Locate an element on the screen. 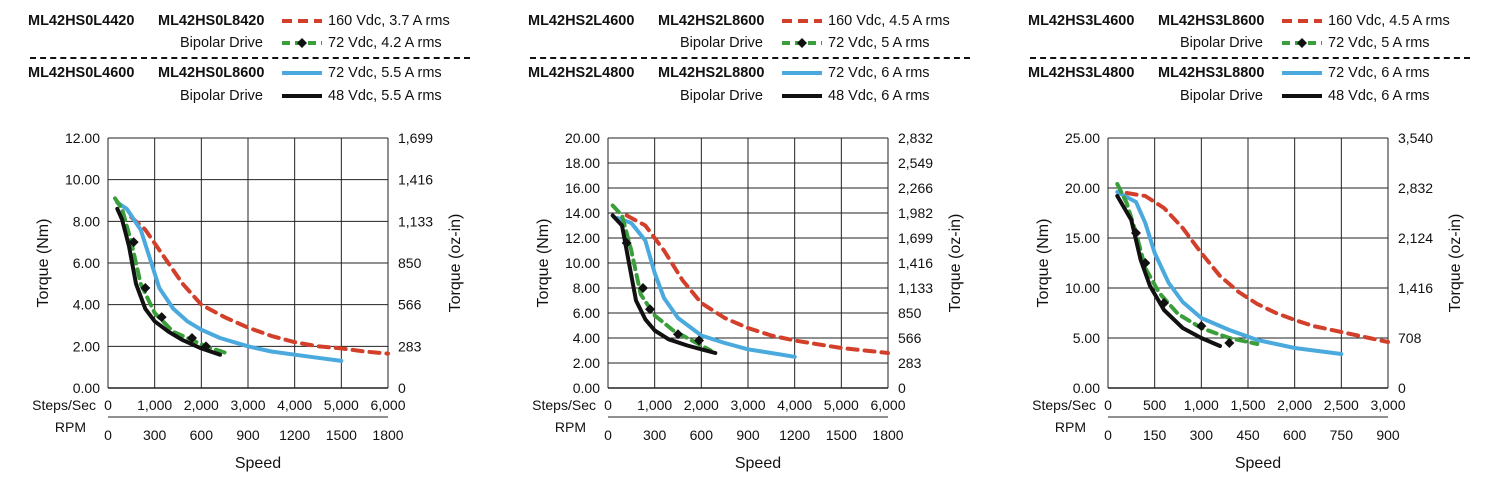 Image resolution: width=1490 pixels, height=503 pixels. x-tick-label-steps: 500 is located at coordinates (1155, 405).